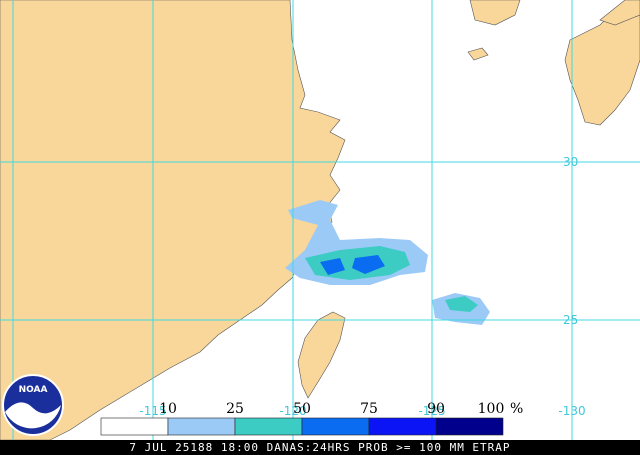  What do you see at coordinates (369, 409) in the screenshot?
I see `legend-label: 75` at bounding box center [369, 409].